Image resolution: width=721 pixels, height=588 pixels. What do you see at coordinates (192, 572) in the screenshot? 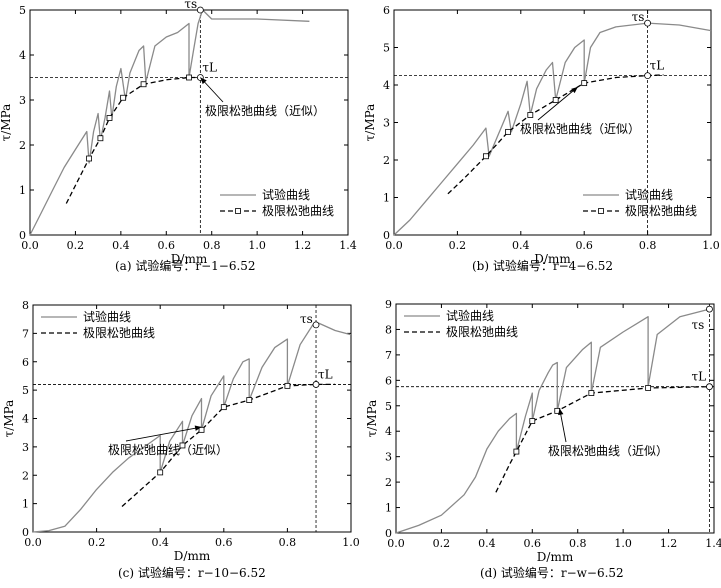
I see `panel-caption: (c) 试验编号：r−10−6.52` at bounding box center [192, 572].